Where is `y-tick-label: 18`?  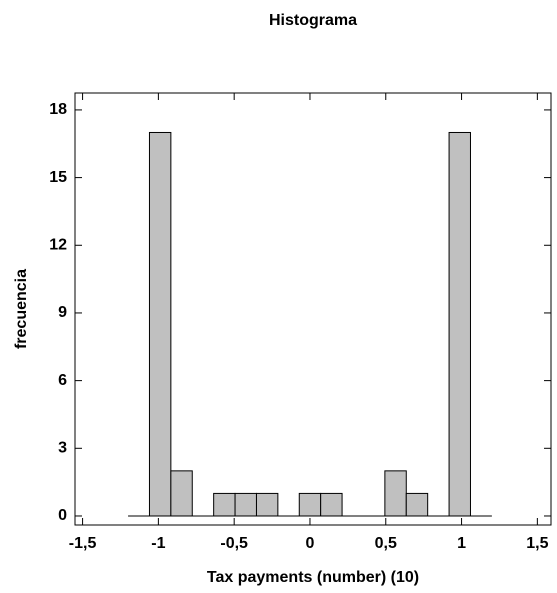
y-tick-label: 18 is located at coordinates (58, 109).